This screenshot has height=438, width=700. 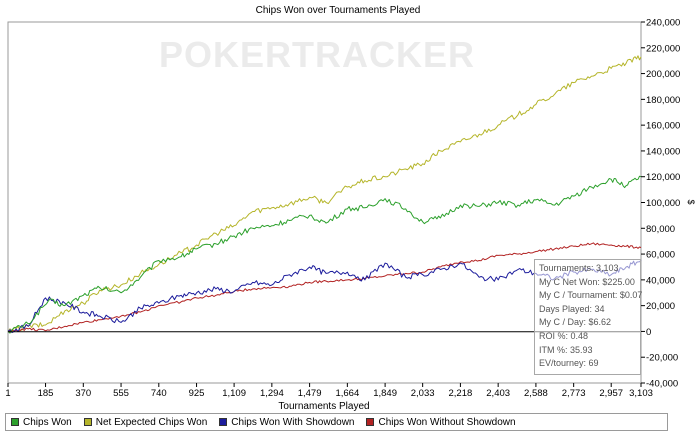 What do you see at coordinates (347, 393) in the screenshot?
I see `x-tick-label: 1,664` at bounding box center [347, 393].